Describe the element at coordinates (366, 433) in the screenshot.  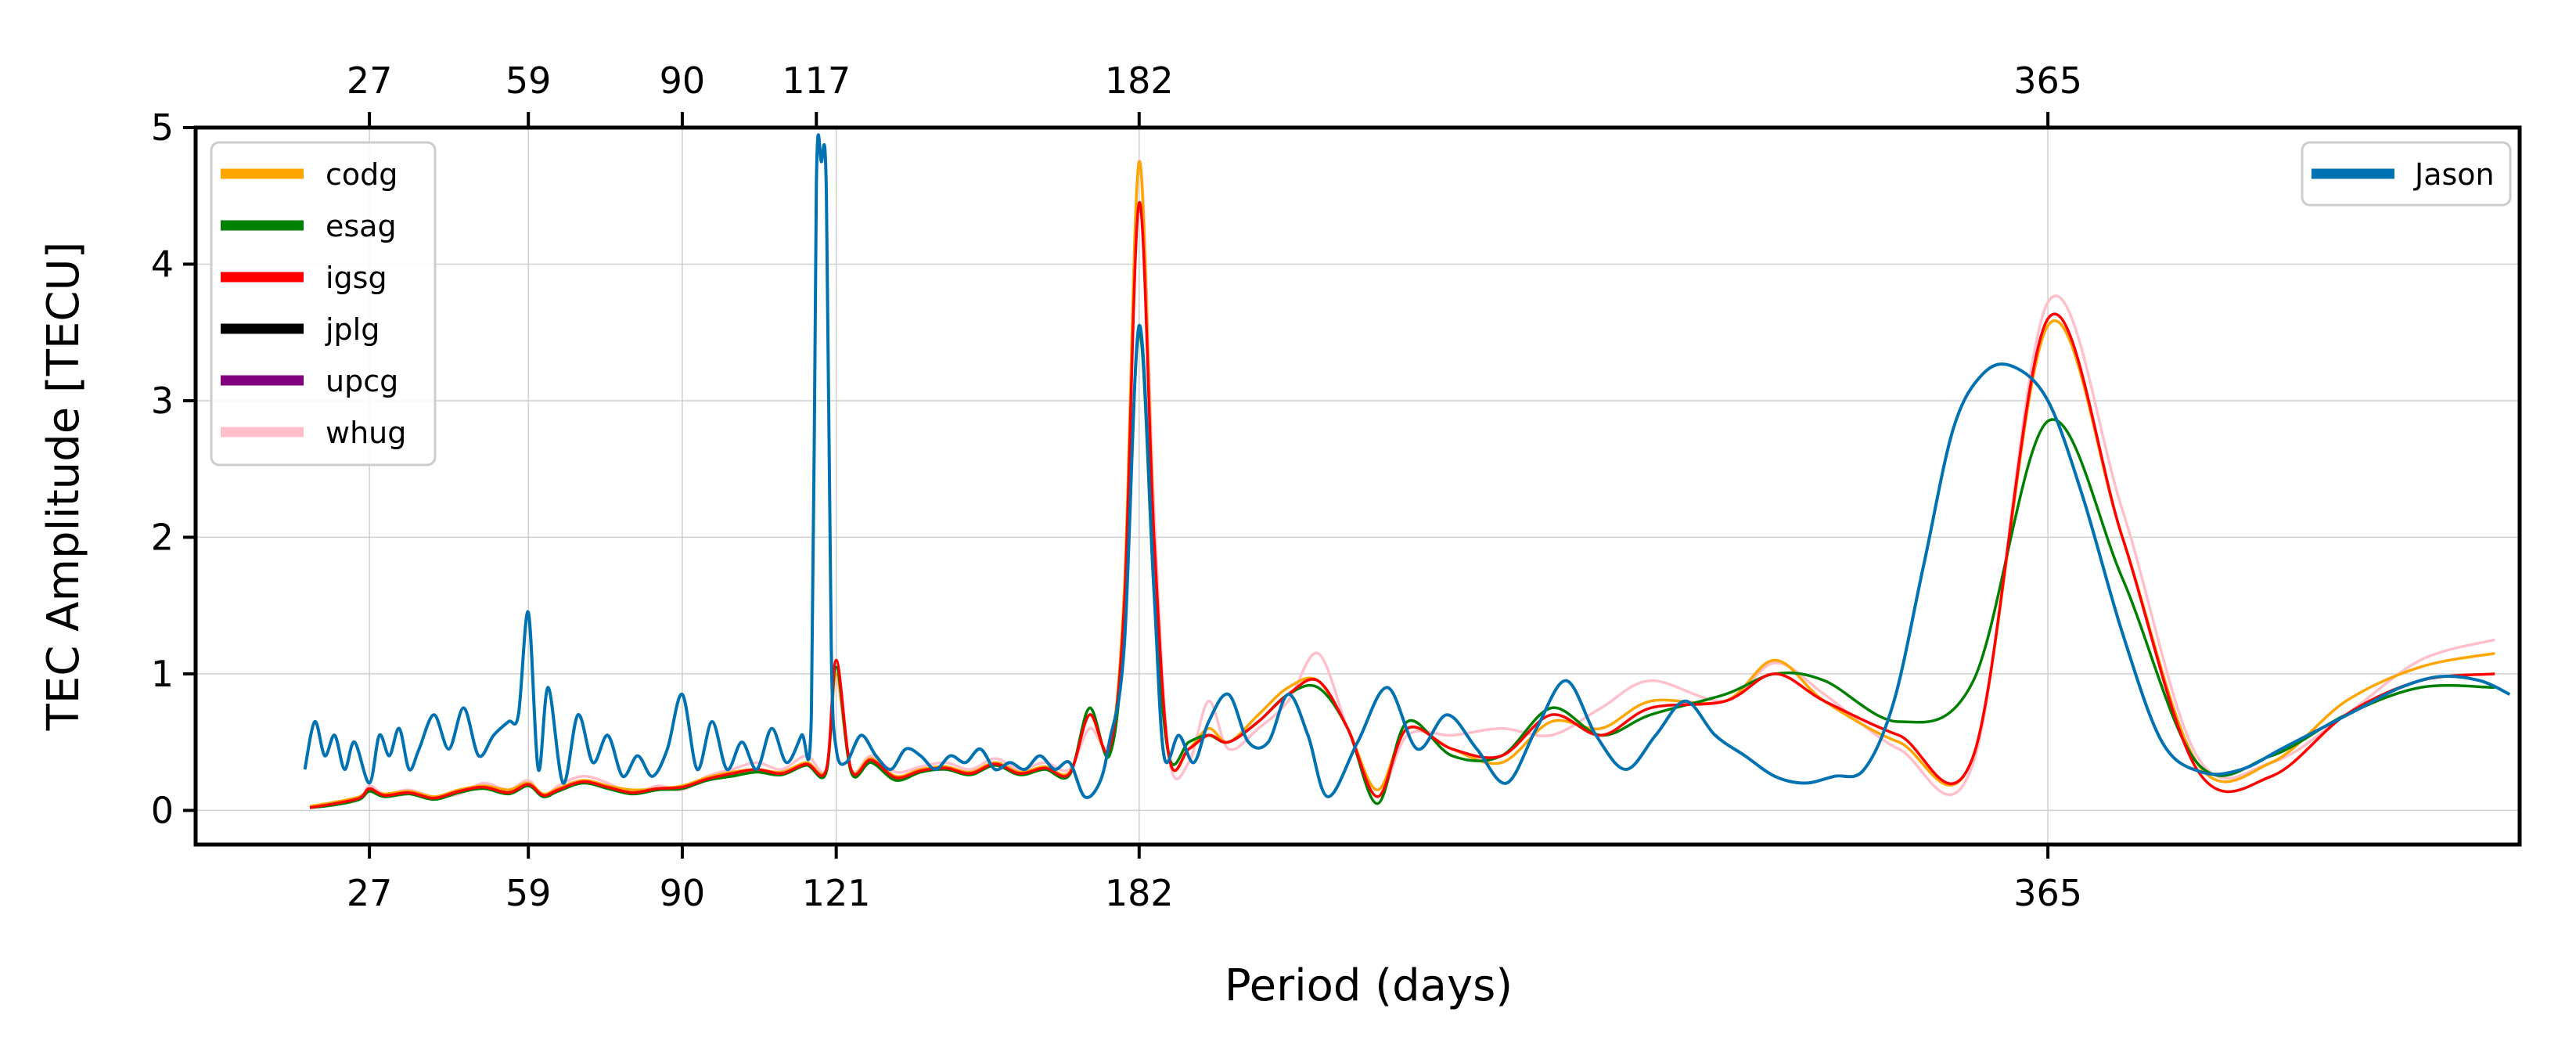
I see `legend-label-whug: whug` at that location.